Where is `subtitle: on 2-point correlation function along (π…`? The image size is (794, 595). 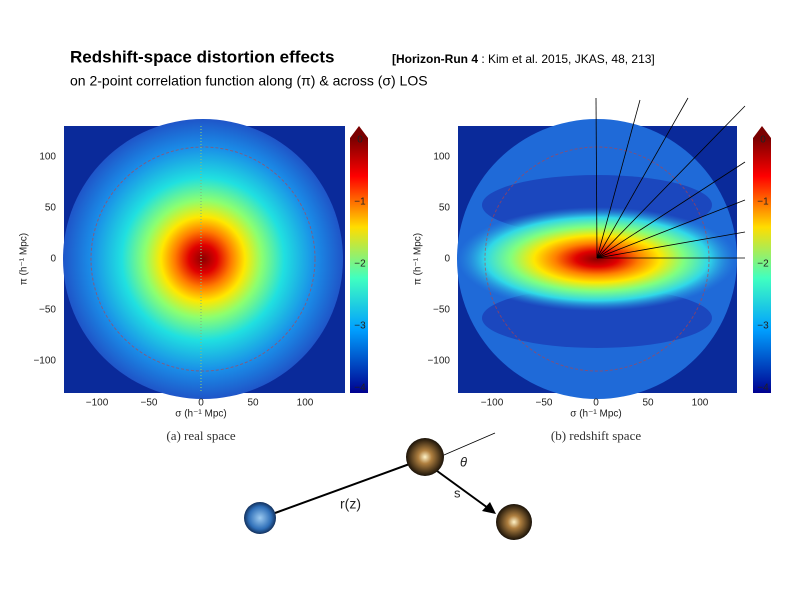 subtitle: on 2-point correlation function along (π… is located at coordinates (249, 81).